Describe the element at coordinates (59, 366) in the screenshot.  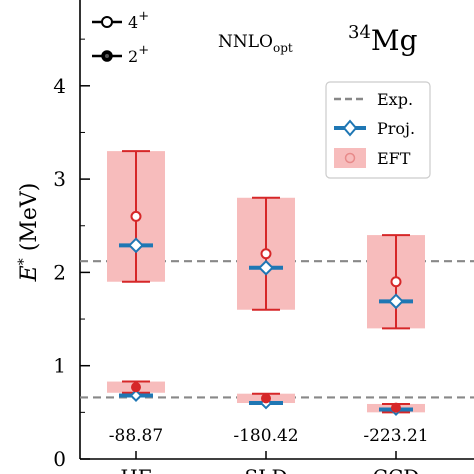
I see `y-tick-label: 1` at that location.